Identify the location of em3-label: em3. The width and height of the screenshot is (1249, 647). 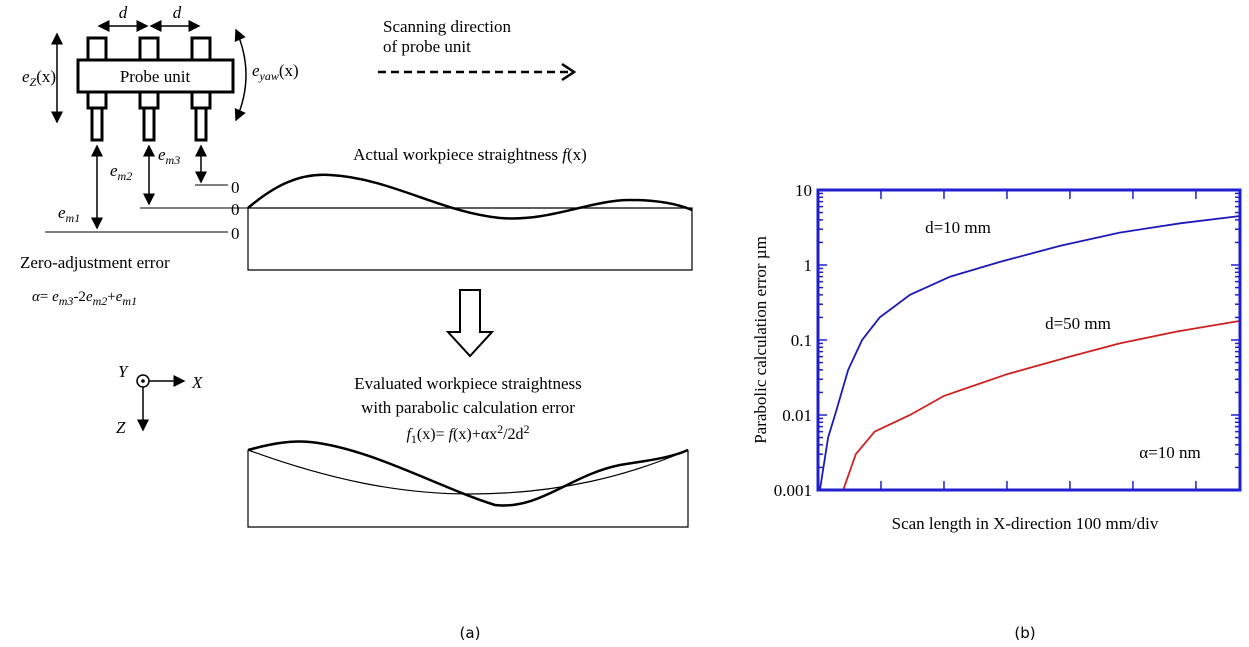
(169, 156).